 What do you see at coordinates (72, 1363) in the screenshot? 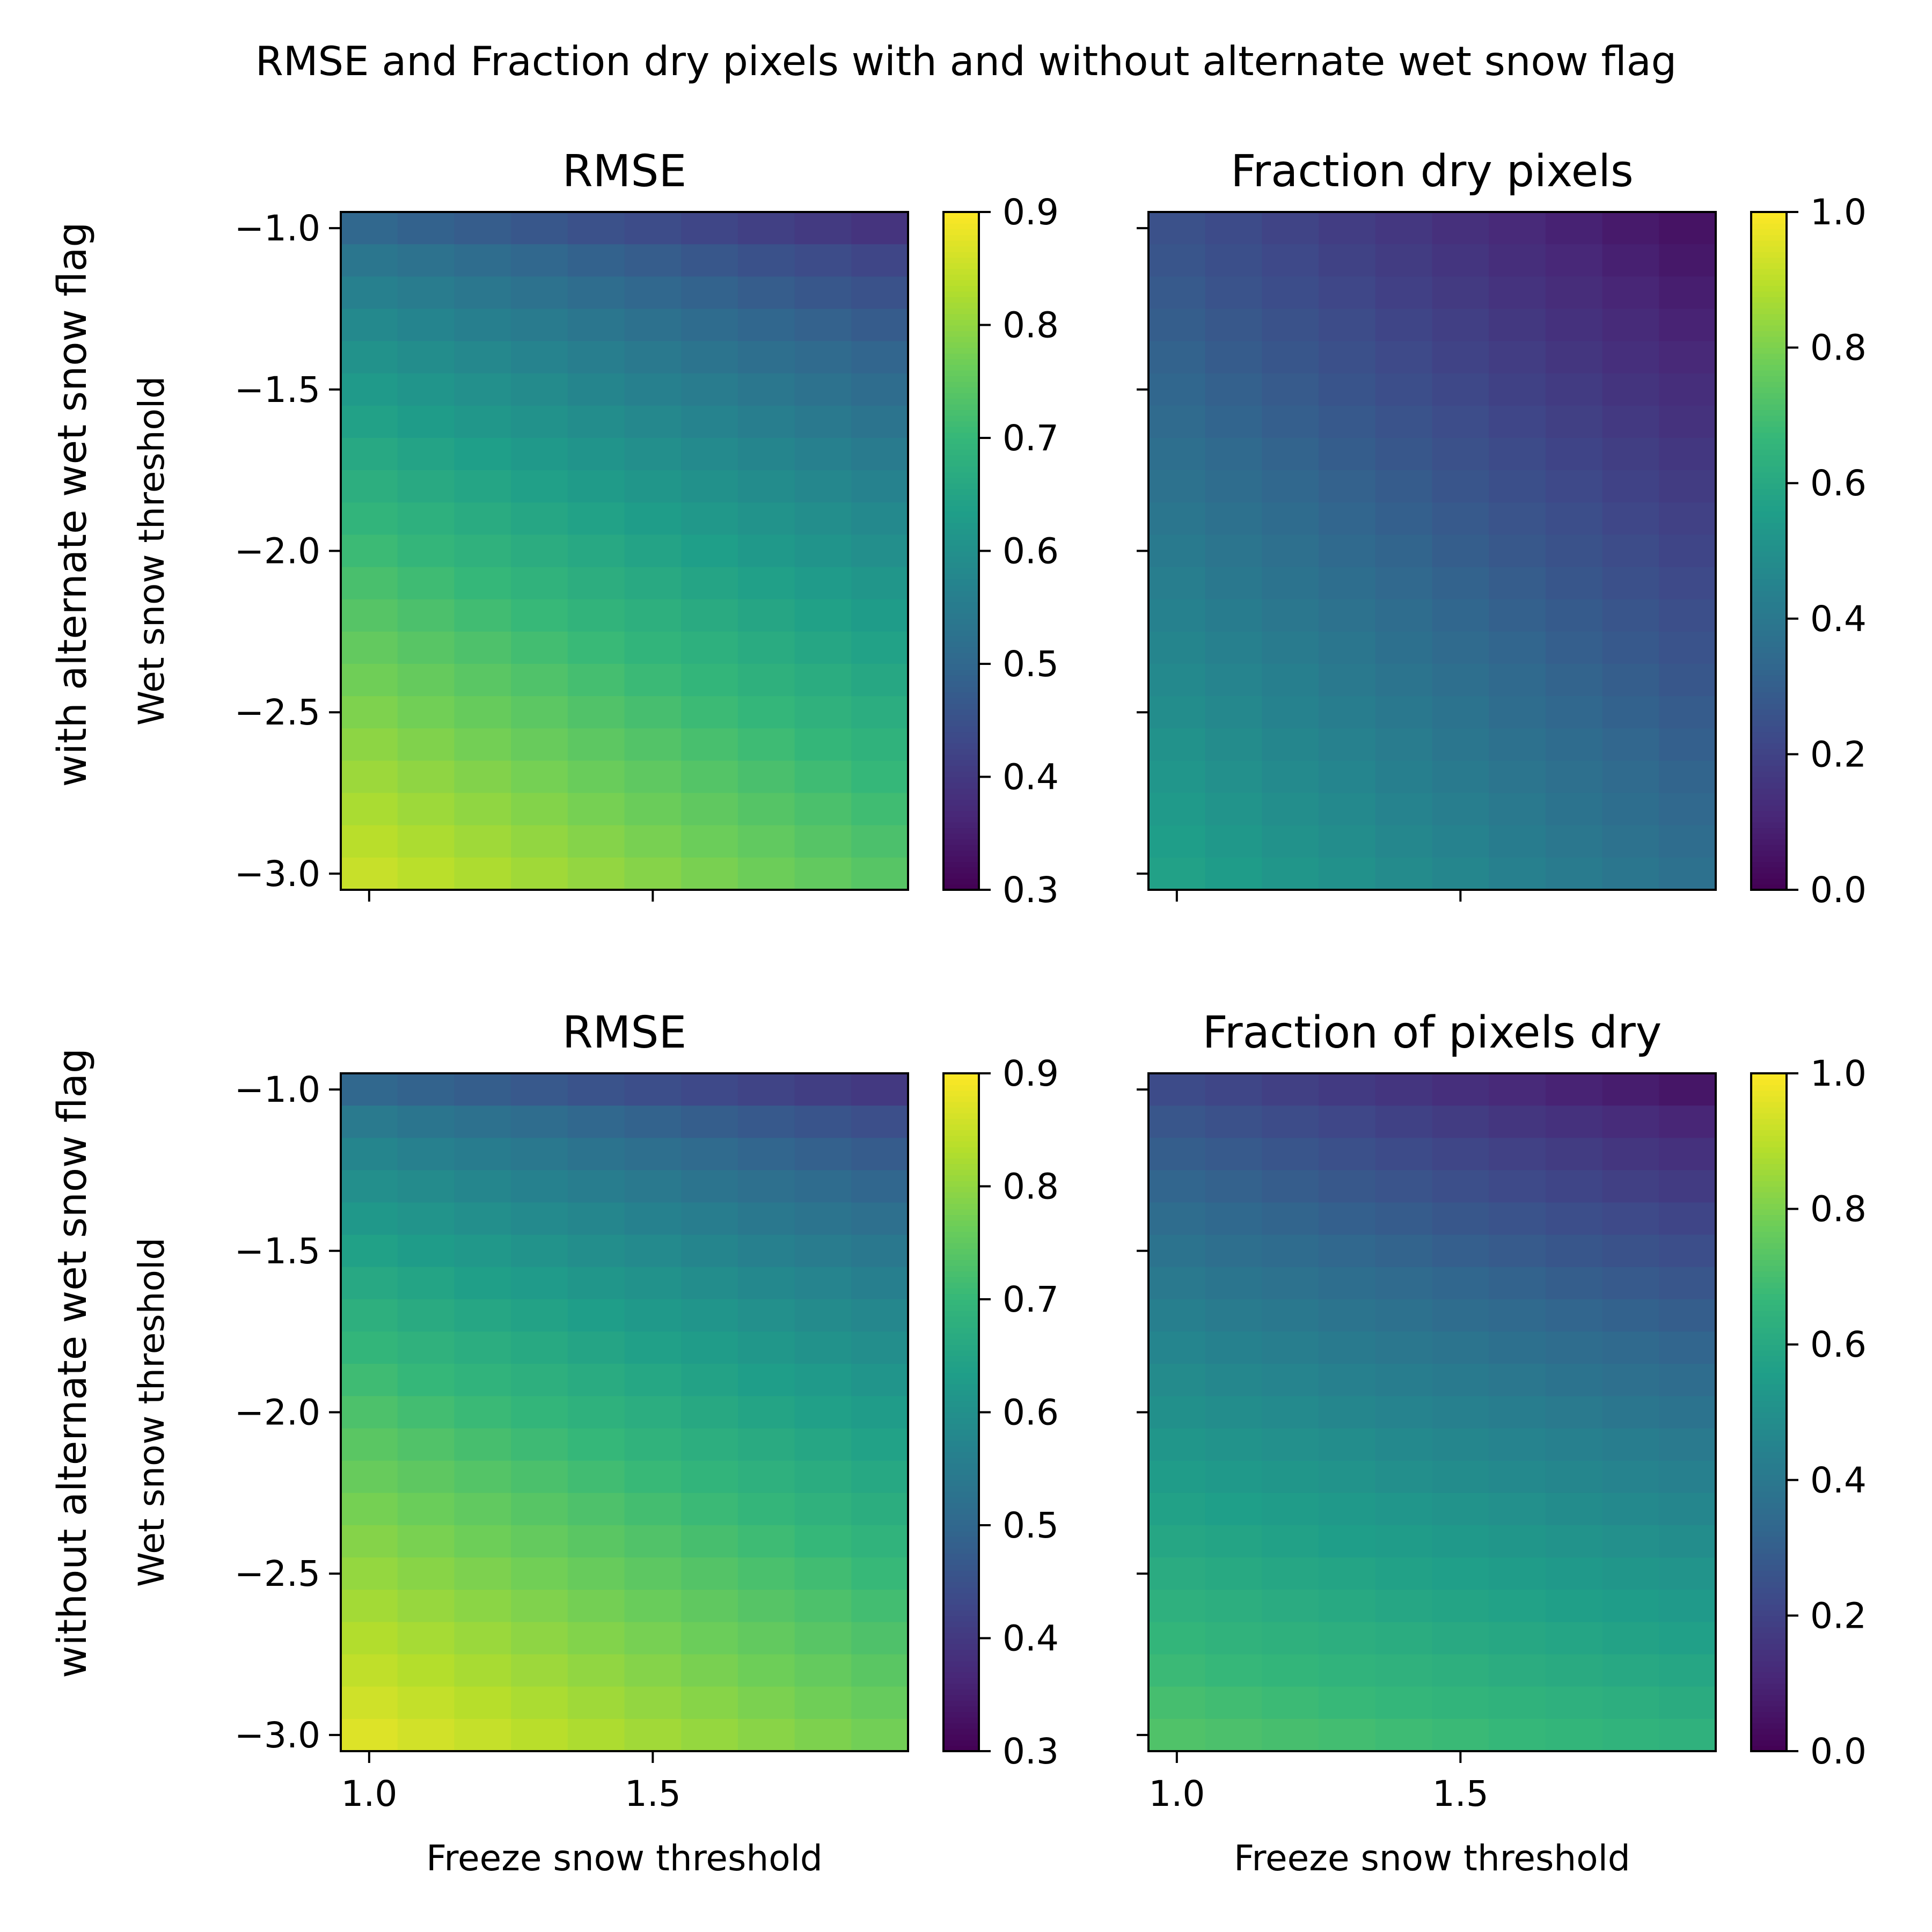
I see `row-label-without-flag: without alternate wet snow flag` at bounding box center [72, 1363].